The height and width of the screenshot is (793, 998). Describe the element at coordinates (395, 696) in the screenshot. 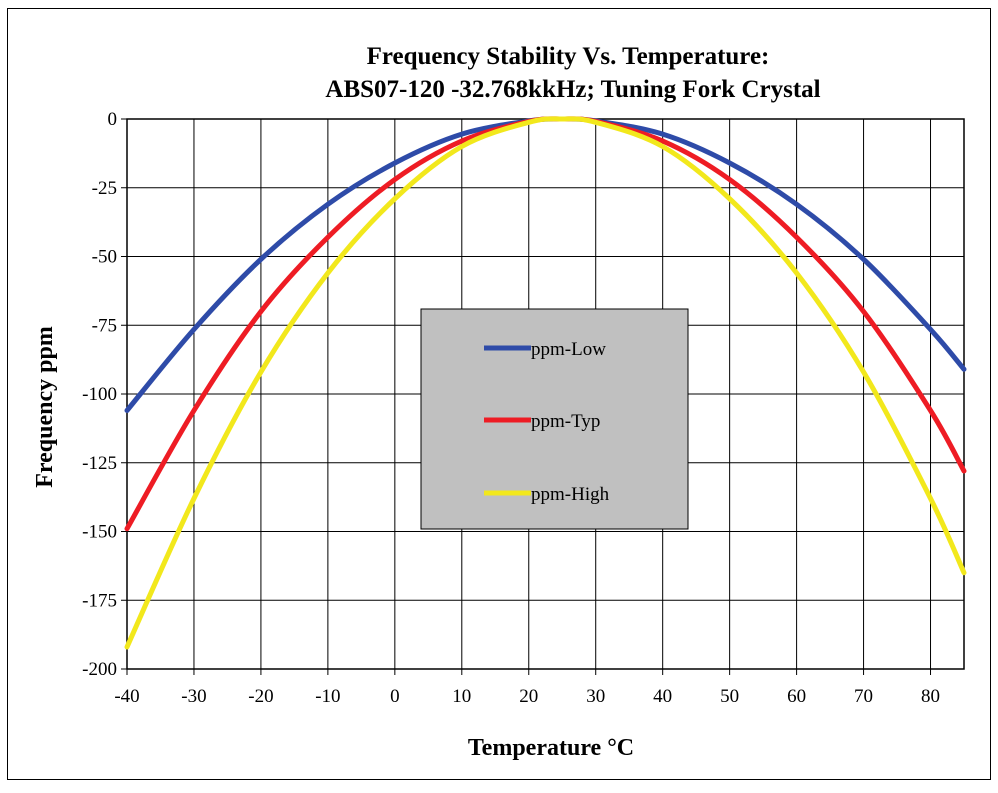

I see `x-tick-label: 0` at that location.